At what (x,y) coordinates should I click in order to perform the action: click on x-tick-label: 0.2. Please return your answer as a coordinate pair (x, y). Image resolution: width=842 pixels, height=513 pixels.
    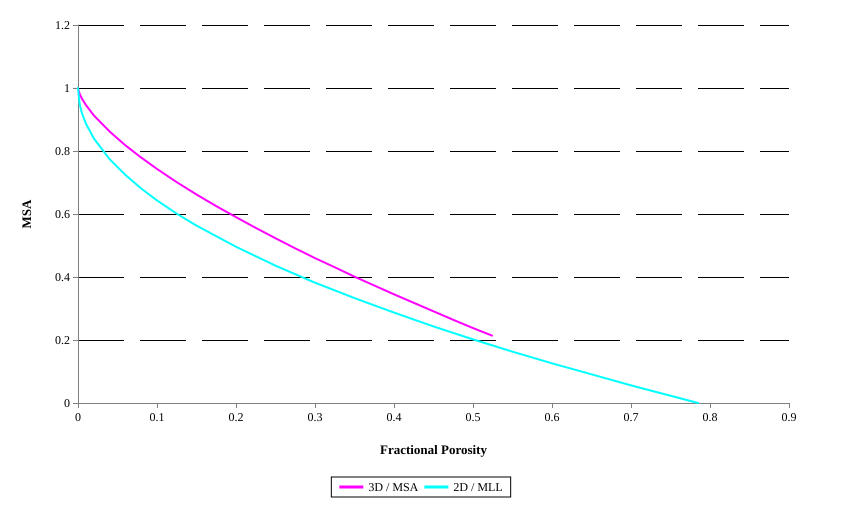
    Looking at the image, I should click on (236, 417).